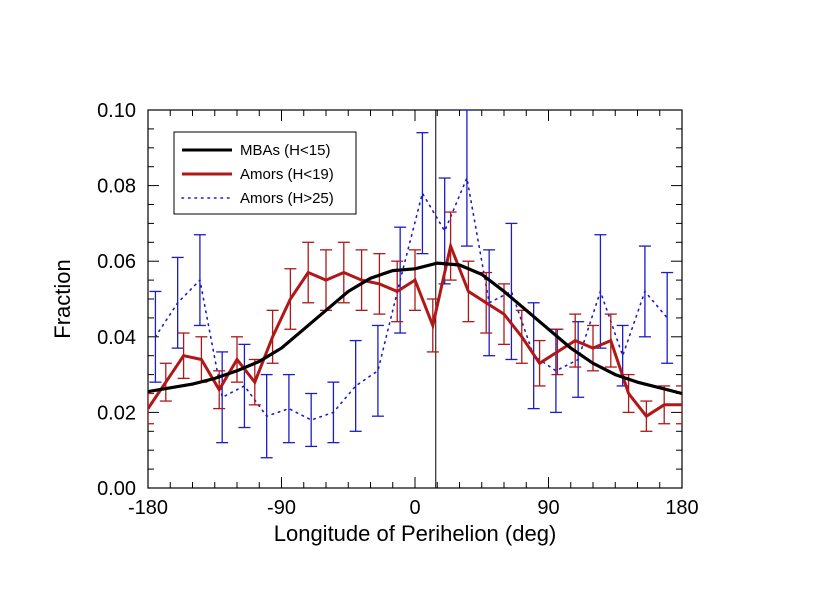  What do you see at coordinates (548, 508) in the screenshot?
I see `x-tick-label: 90` at bounding box center [548, 508].